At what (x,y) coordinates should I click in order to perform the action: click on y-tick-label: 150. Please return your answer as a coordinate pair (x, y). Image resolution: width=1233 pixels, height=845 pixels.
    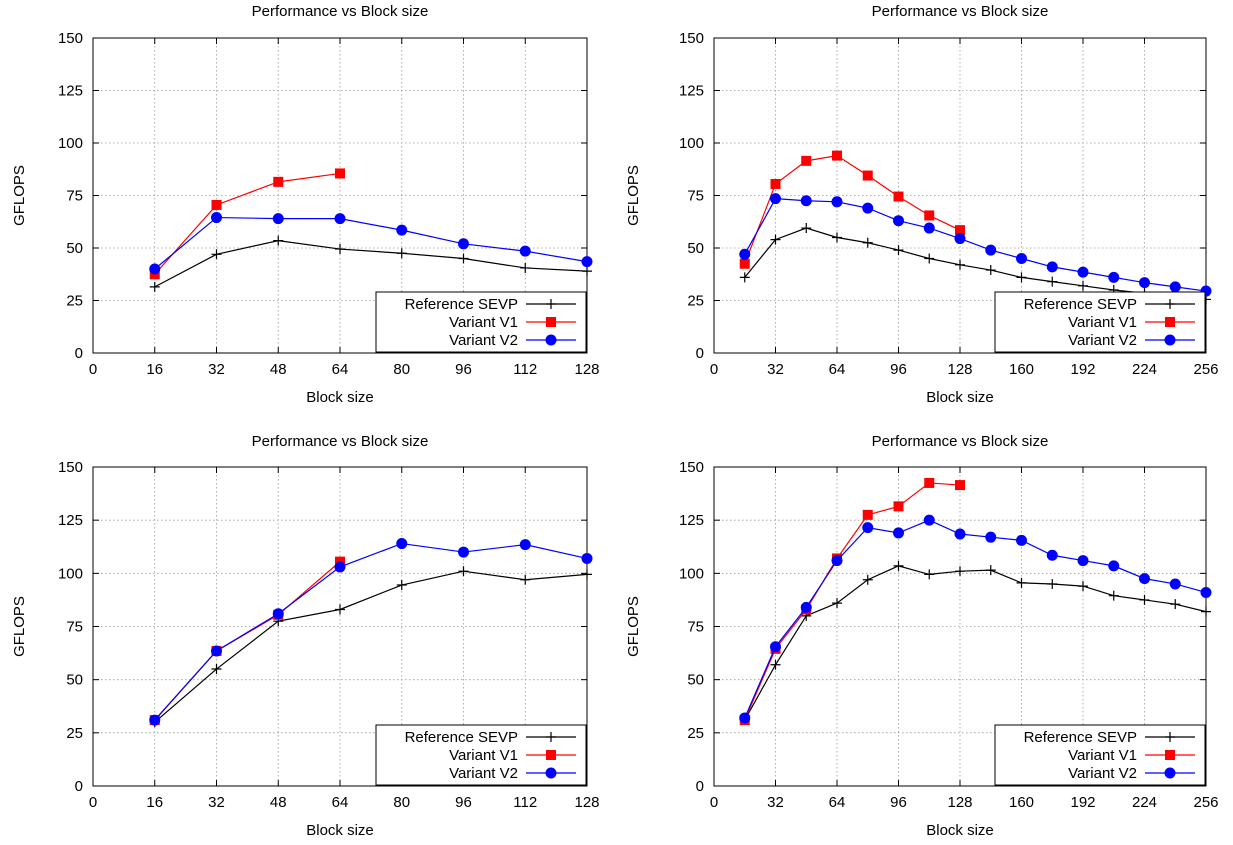
    Looking at the image, I should click on (691, 467).